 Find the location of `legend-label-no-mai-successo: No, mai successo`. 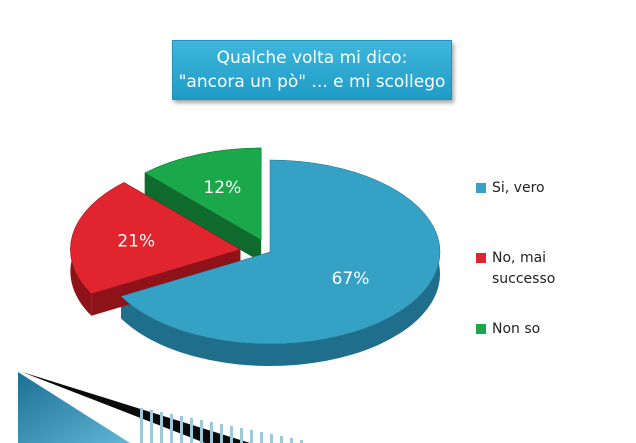

legend-label-no-mai-successo: No, mai successo is located at coordinates (524, 268).